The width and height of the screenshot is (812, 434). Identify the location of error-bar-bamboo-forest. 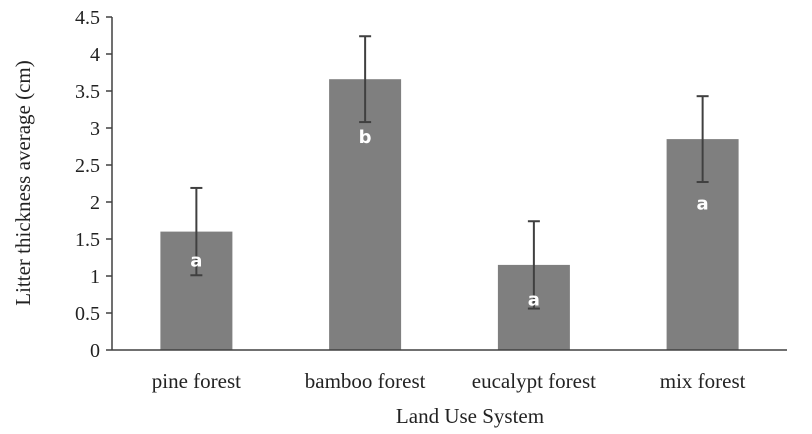
(365, 79).